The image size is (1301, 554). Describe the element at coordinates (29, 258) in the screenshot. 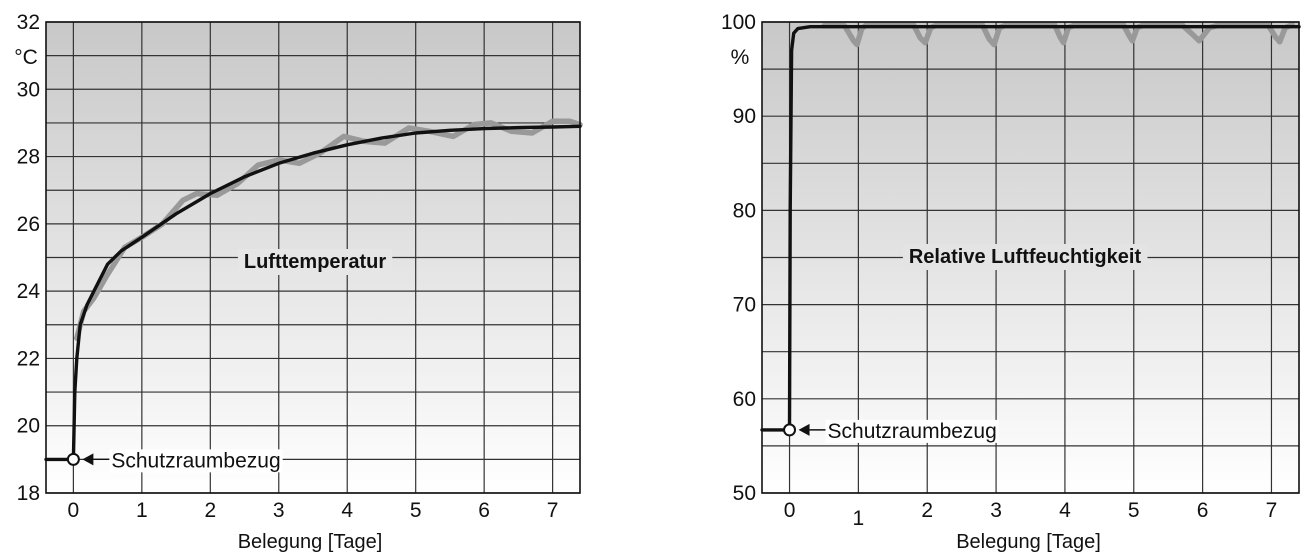

I see `y-tick-labels: 18 20 22 24 26 28 30 32` at that location.